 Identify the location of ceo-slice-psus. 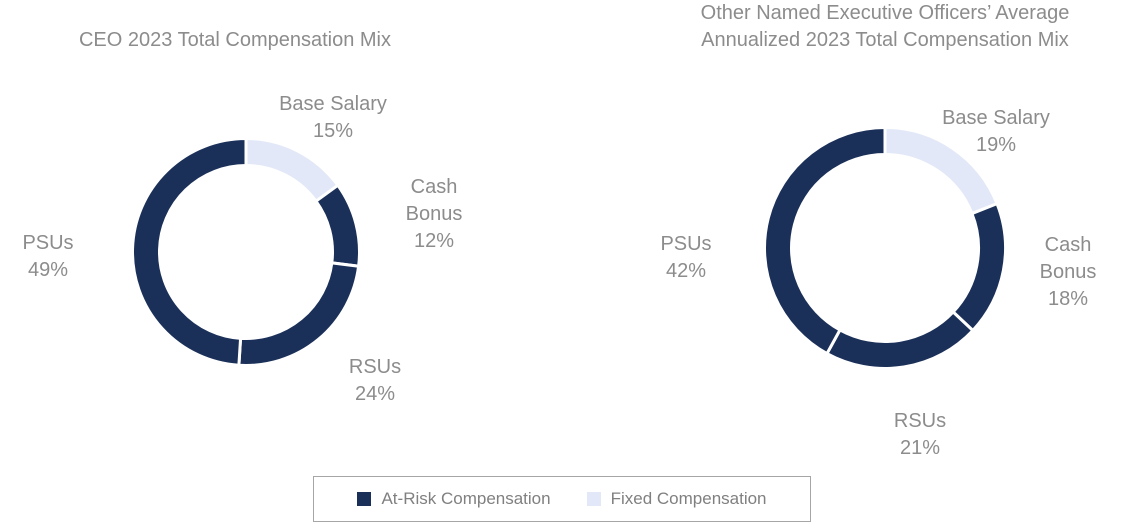
(189, 251).